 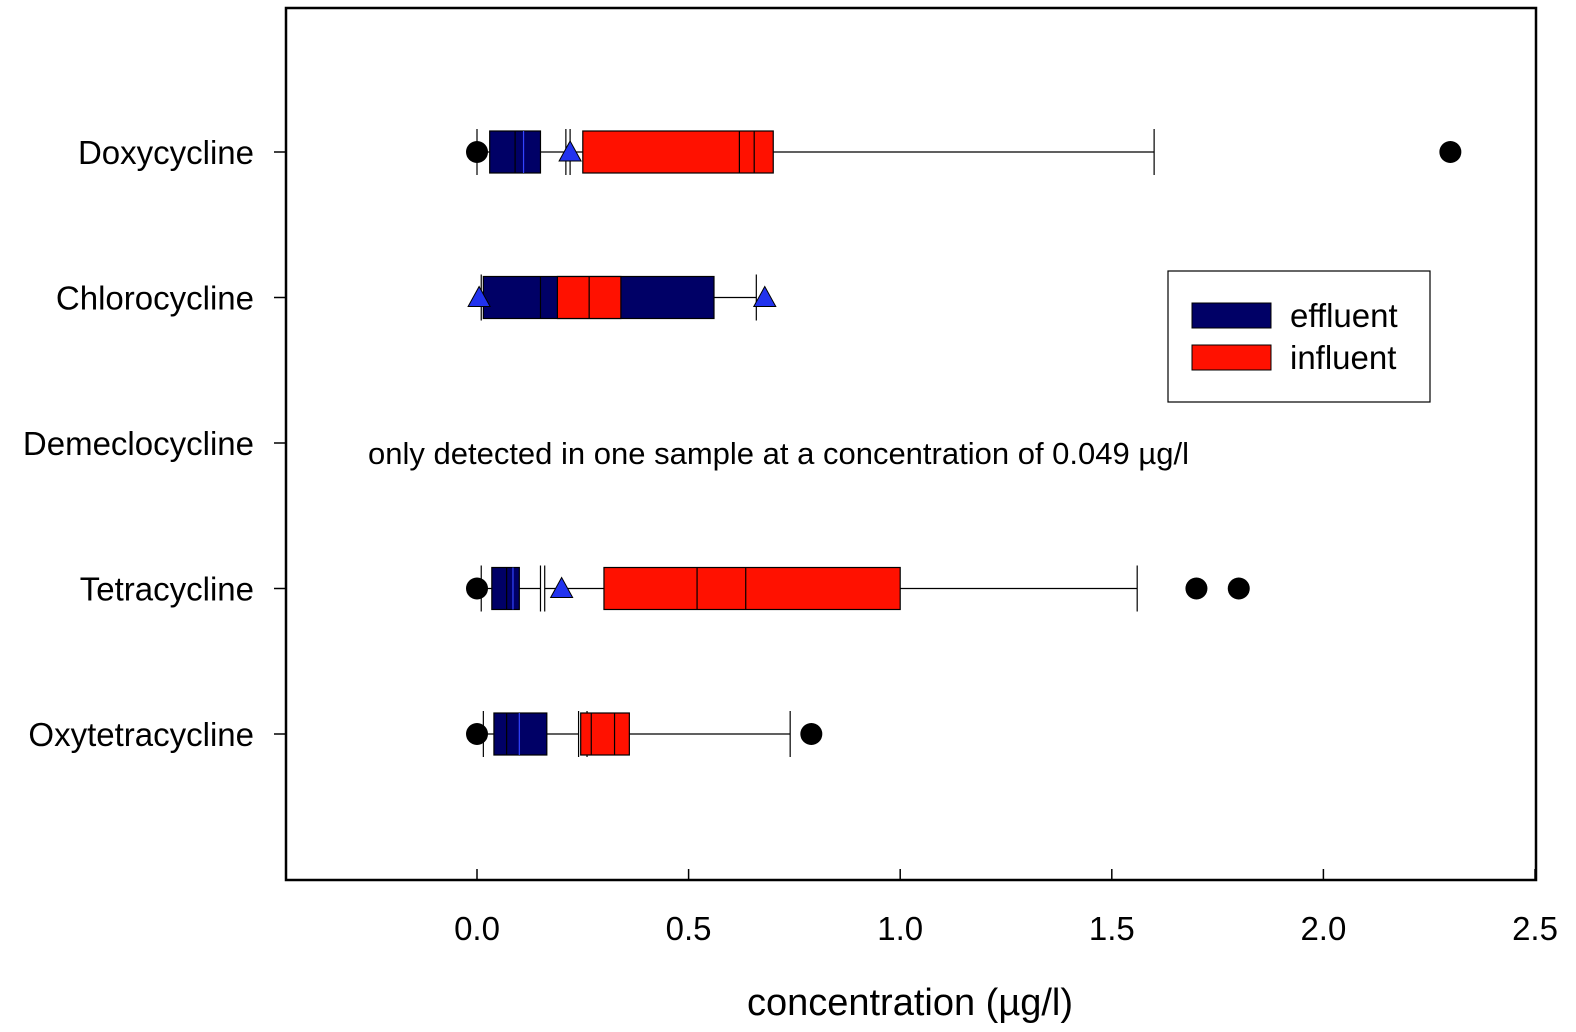 I want to click on box-body-influent-chlorocycline, so click(x=589, y=297).